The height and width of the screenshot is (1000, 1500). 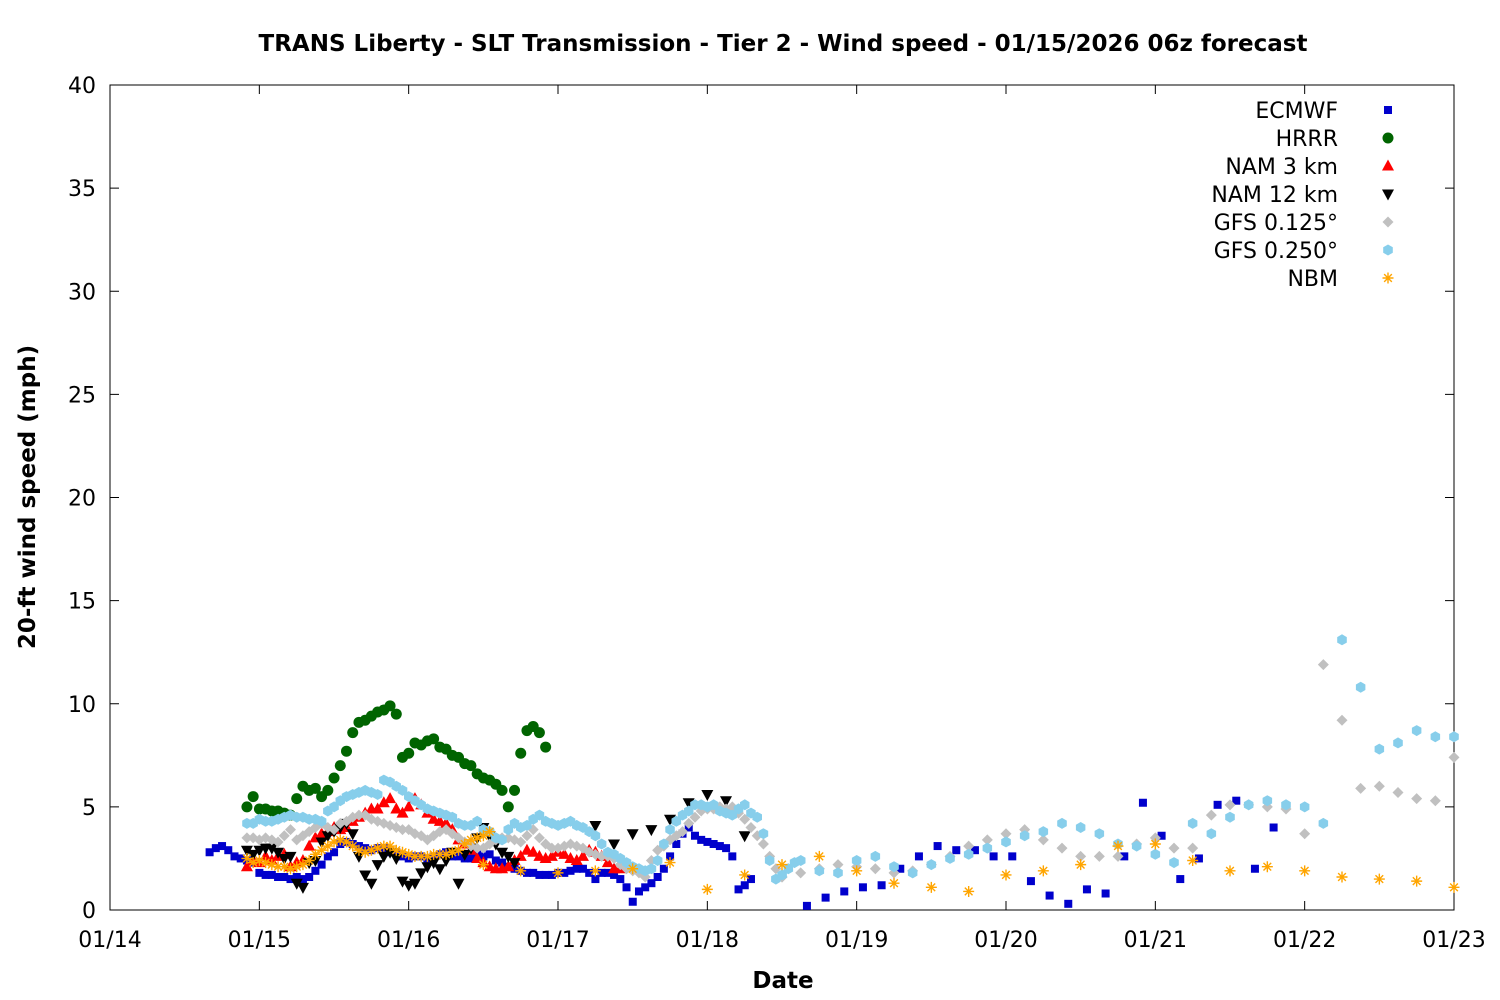 I want to click on x-tick-label: 01/20, so click(x=1005, y=940).